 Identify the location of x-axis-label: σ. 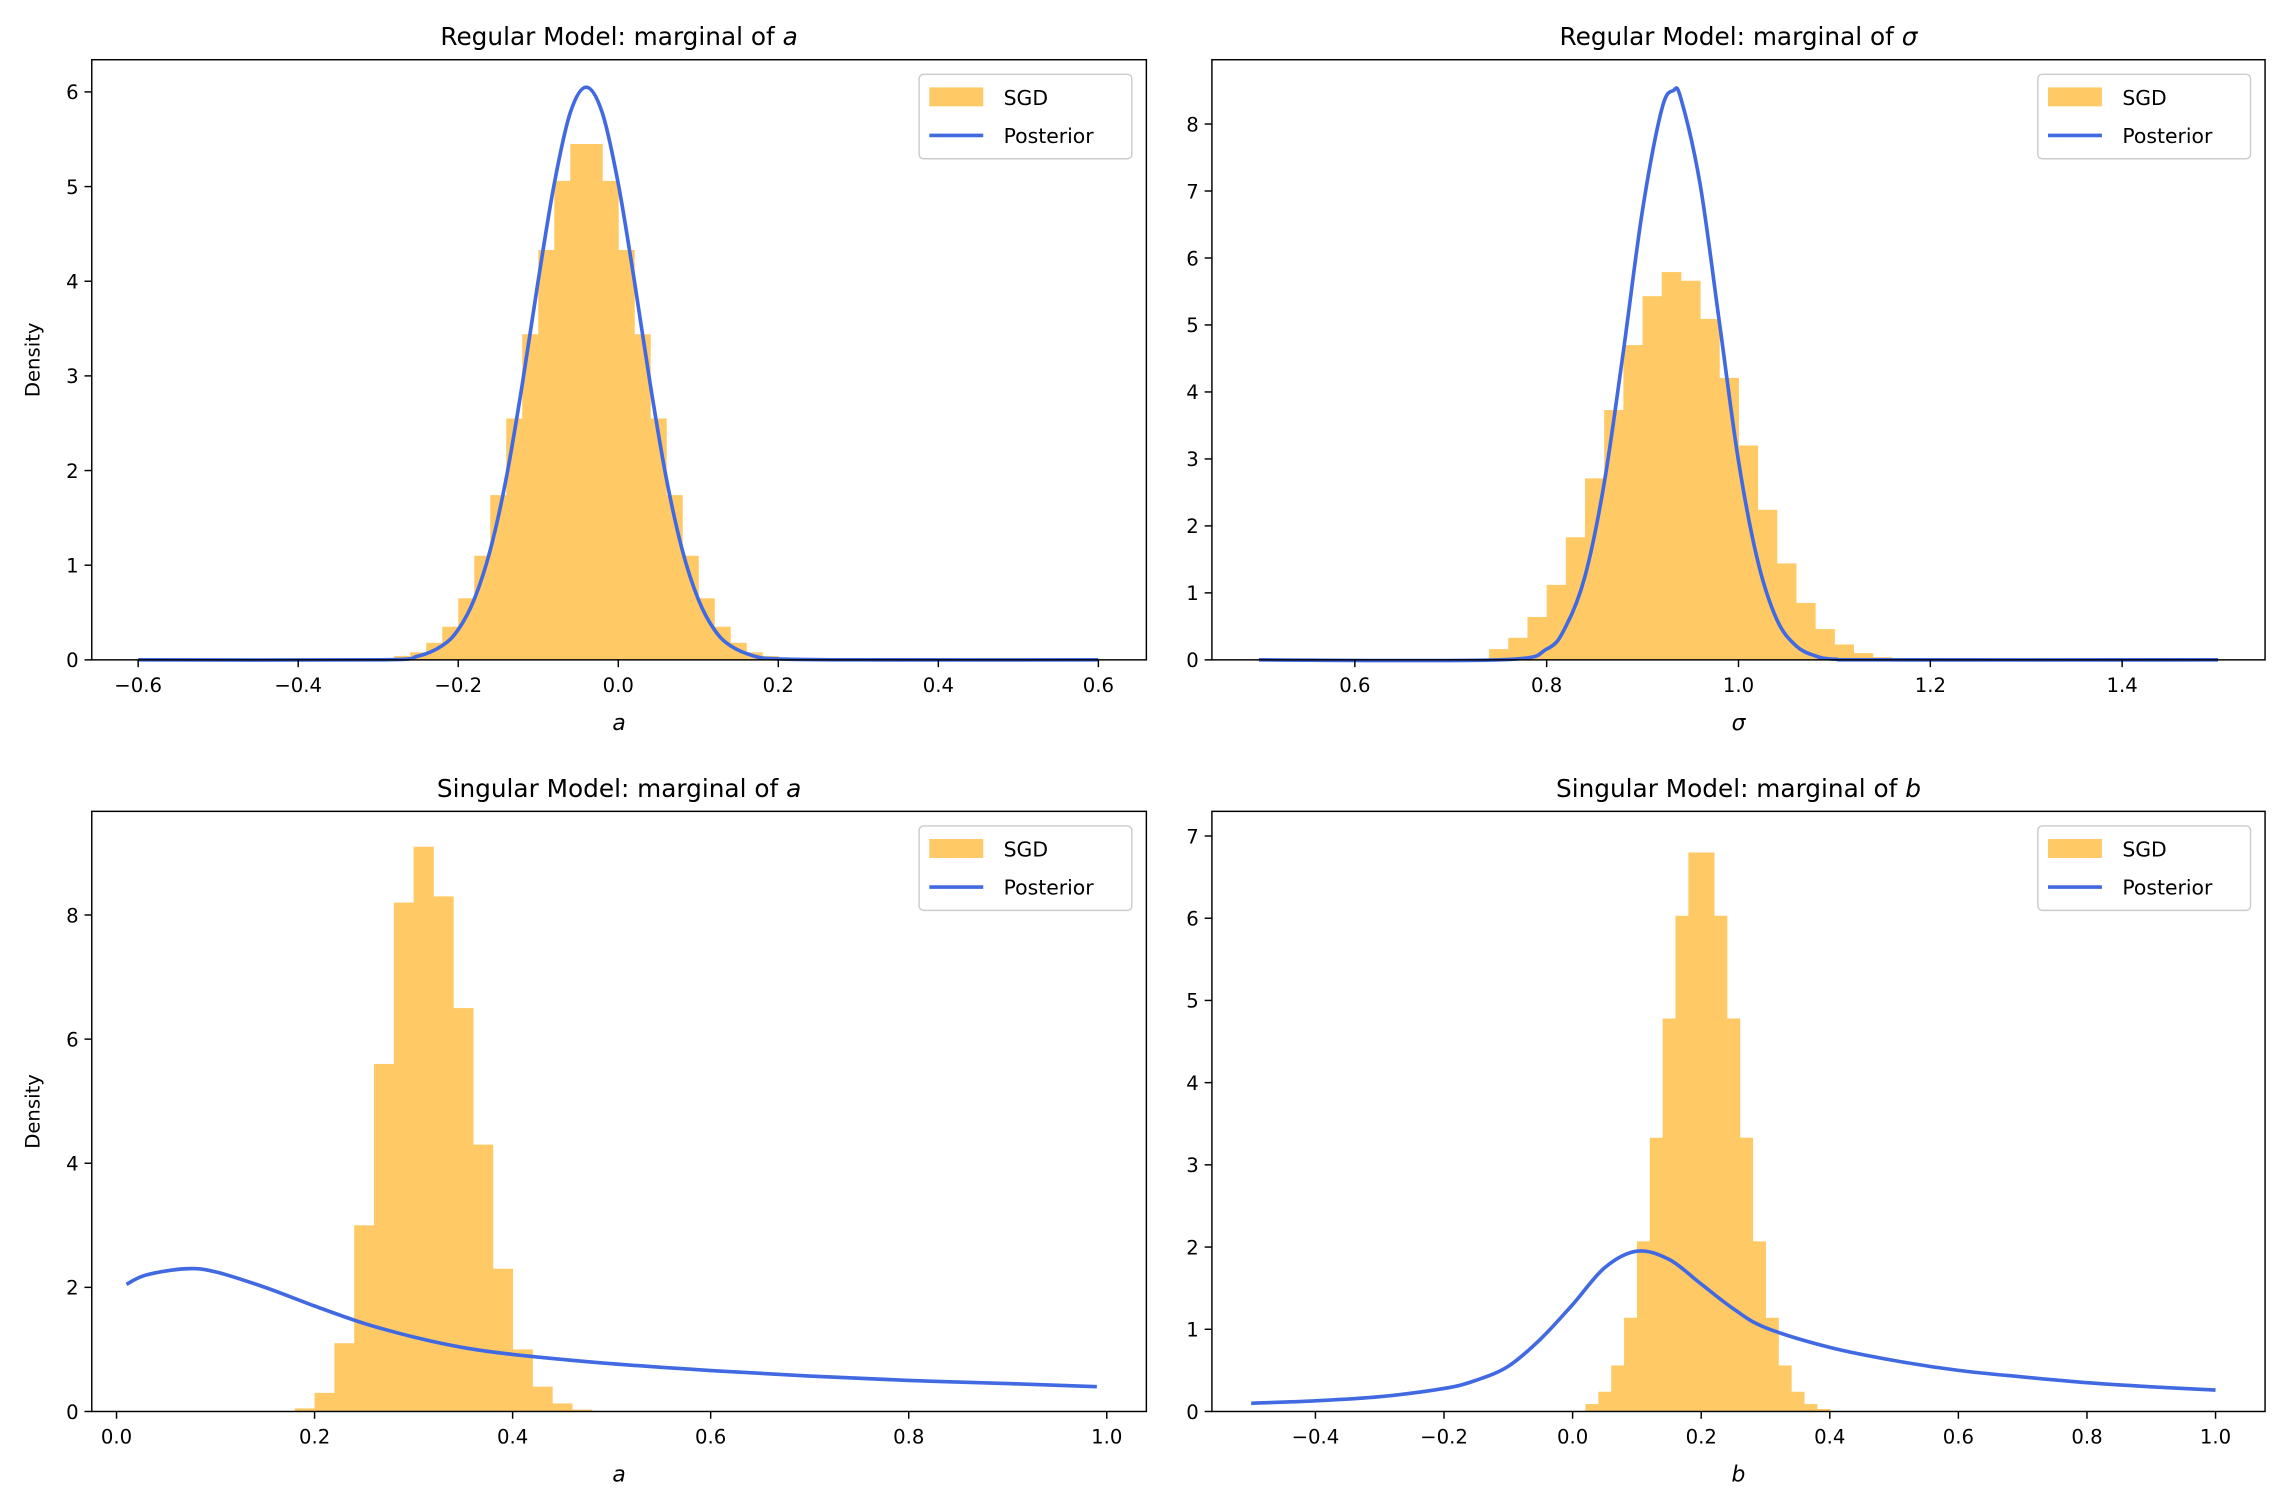
(1739, 723).